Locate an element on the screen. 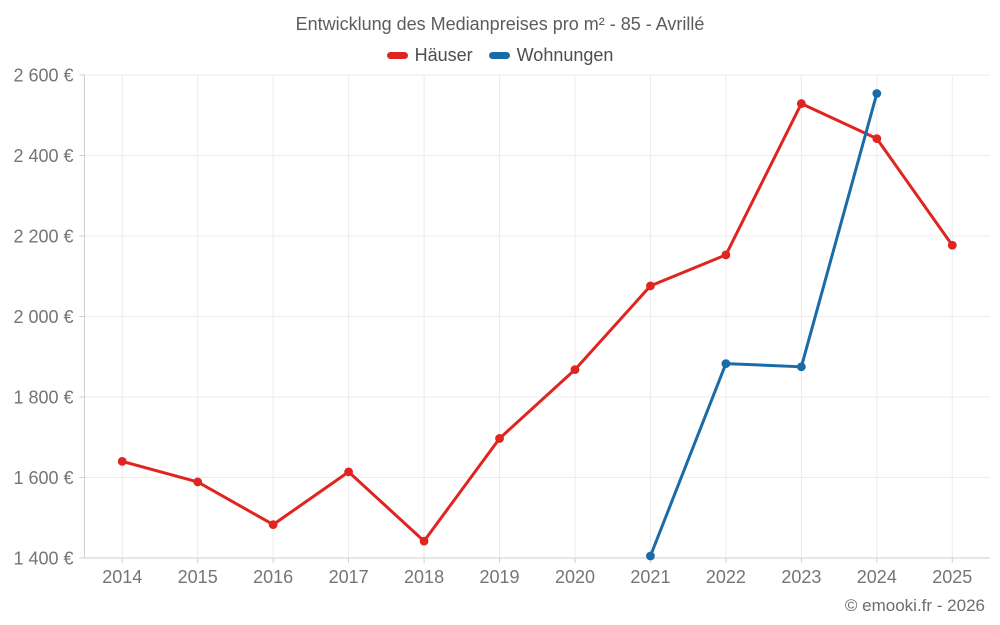 The width and height of the screenshot is (1000, 625). y-tick-label: 2 000 € is located at coordinates (43, 317).